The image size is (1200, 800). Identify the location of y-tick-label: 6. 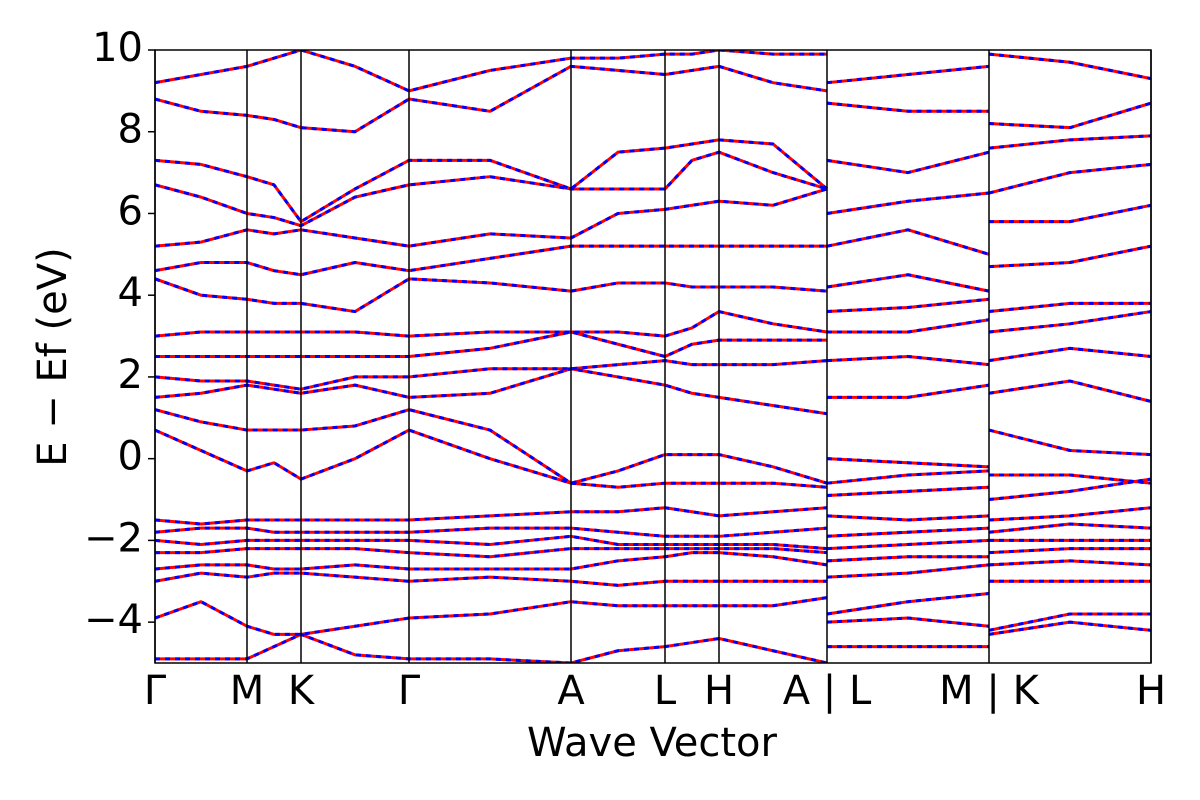
(130, 211).